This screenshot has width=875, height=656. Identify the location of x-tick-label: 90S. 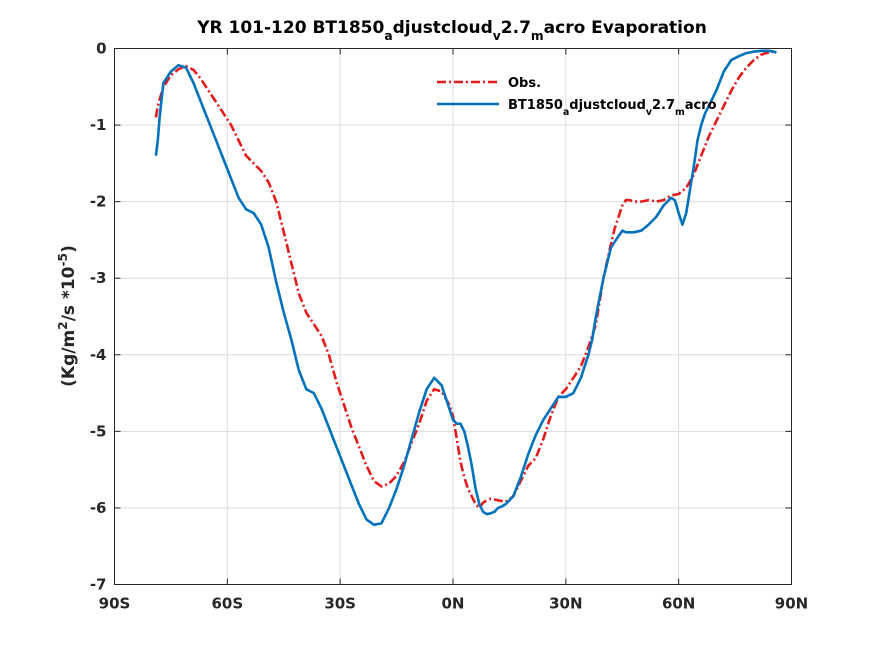
(115, 604).